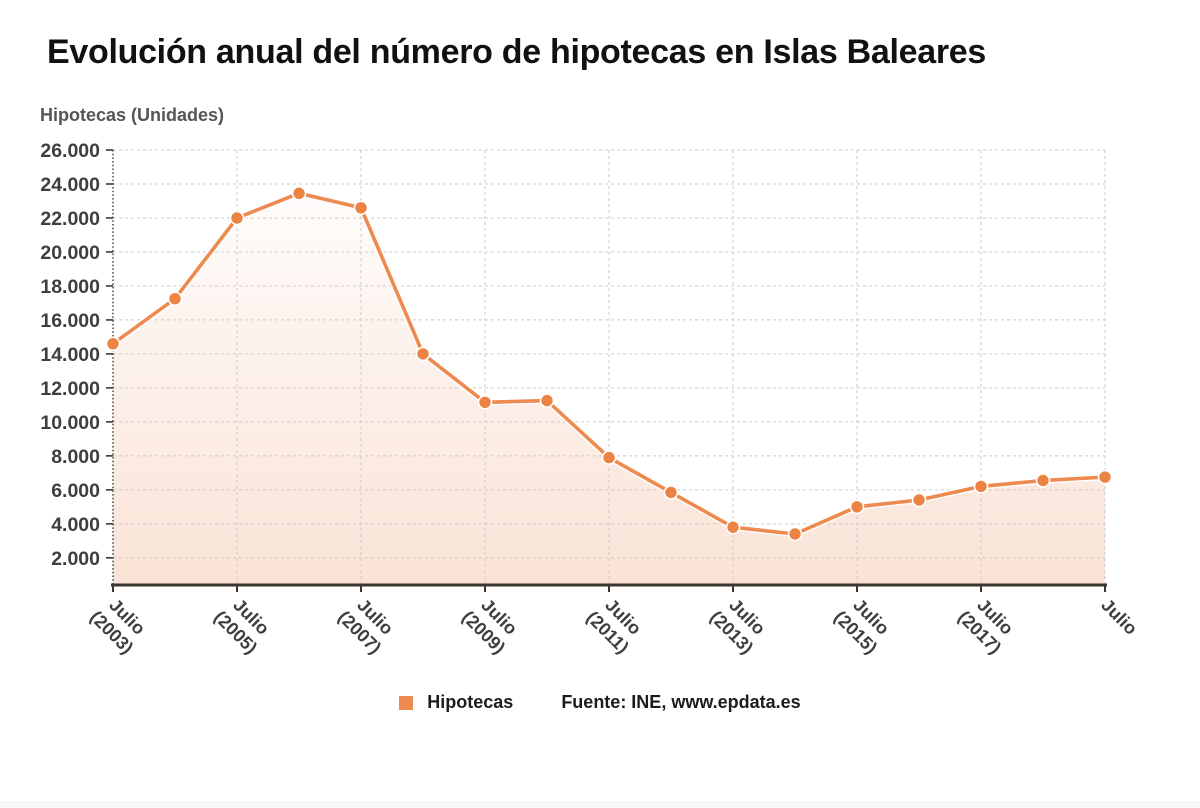 This screenshot has height=808, width=1200. I want to click on x-tick-label: Julio(2015), so click(863, 624).